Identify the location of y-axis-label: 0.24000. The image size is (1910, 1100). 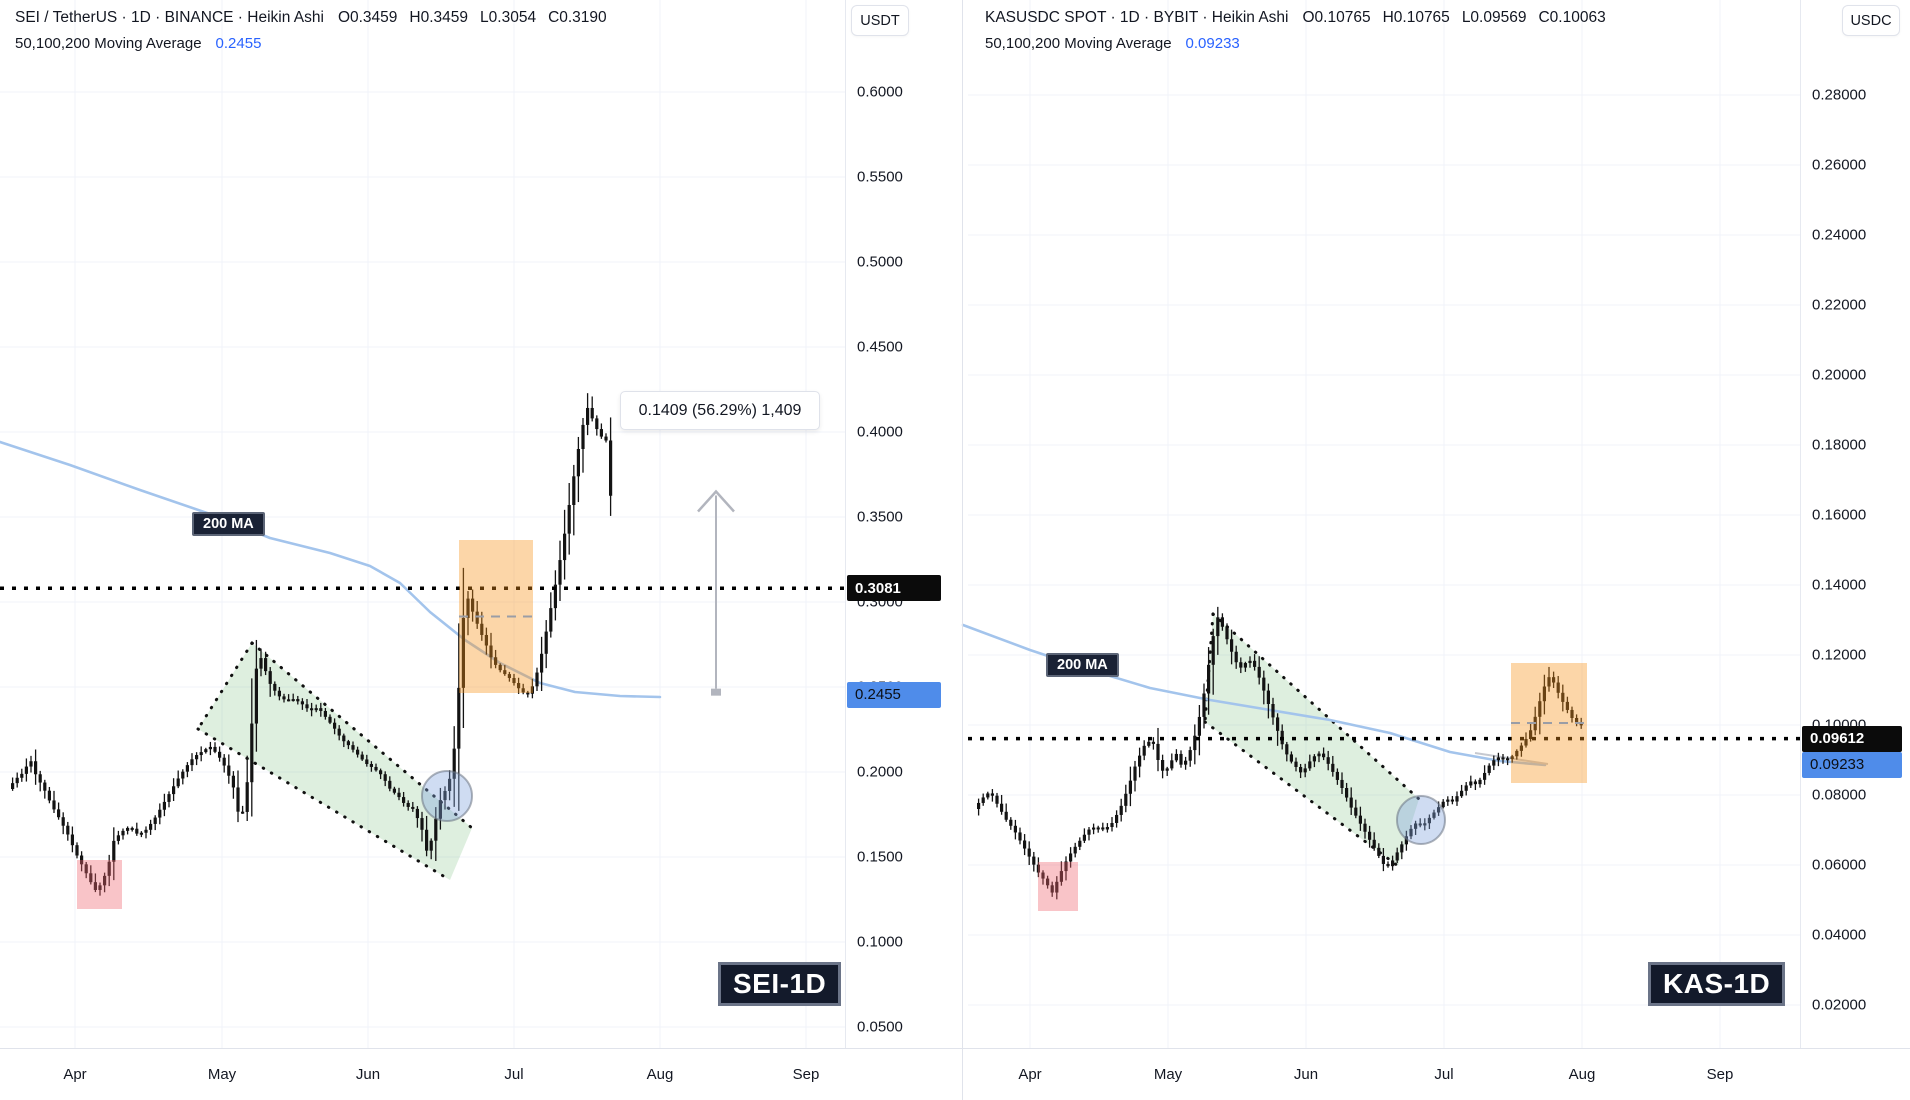
(1839, 235).